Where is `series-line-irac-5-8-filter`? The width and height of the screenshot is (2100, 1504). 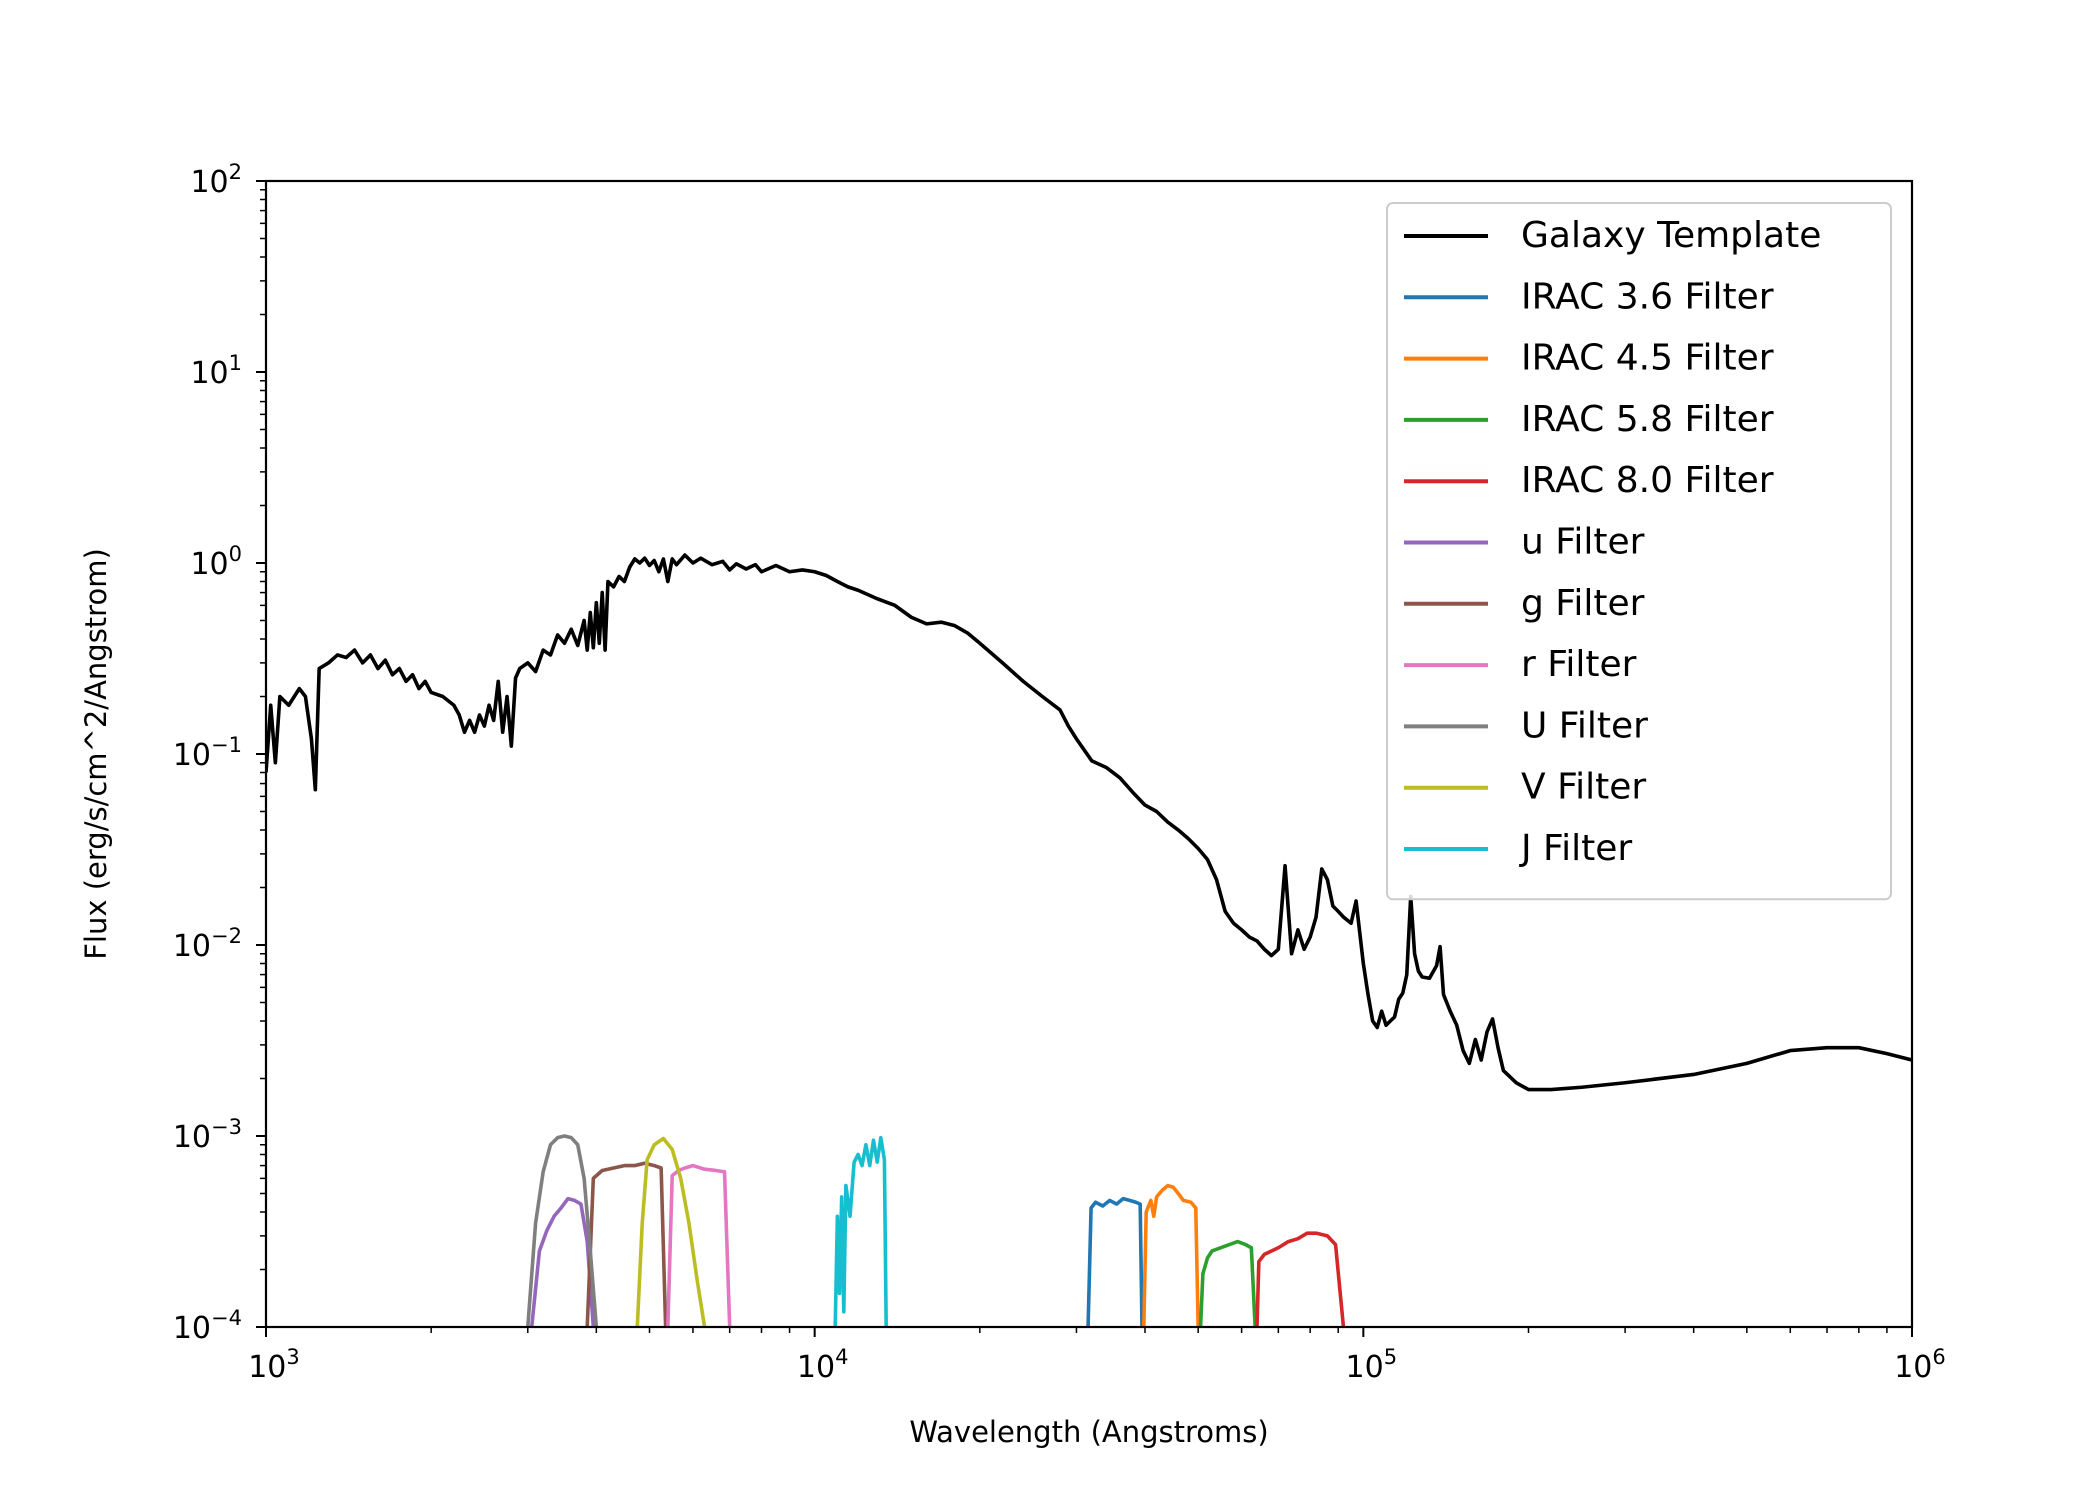 series-line-irac-5-8-filter is located at coordinates (1227, 1283).